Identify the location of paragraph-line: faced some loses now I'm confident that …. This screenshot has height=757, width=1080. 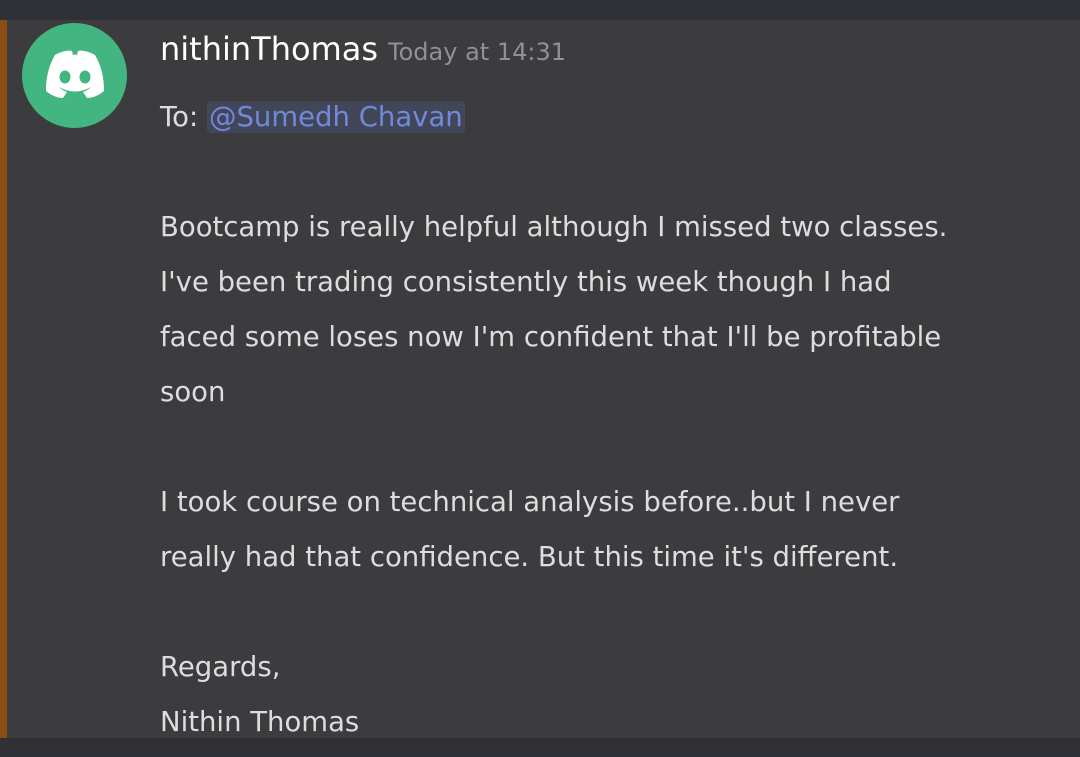
(551, 337).